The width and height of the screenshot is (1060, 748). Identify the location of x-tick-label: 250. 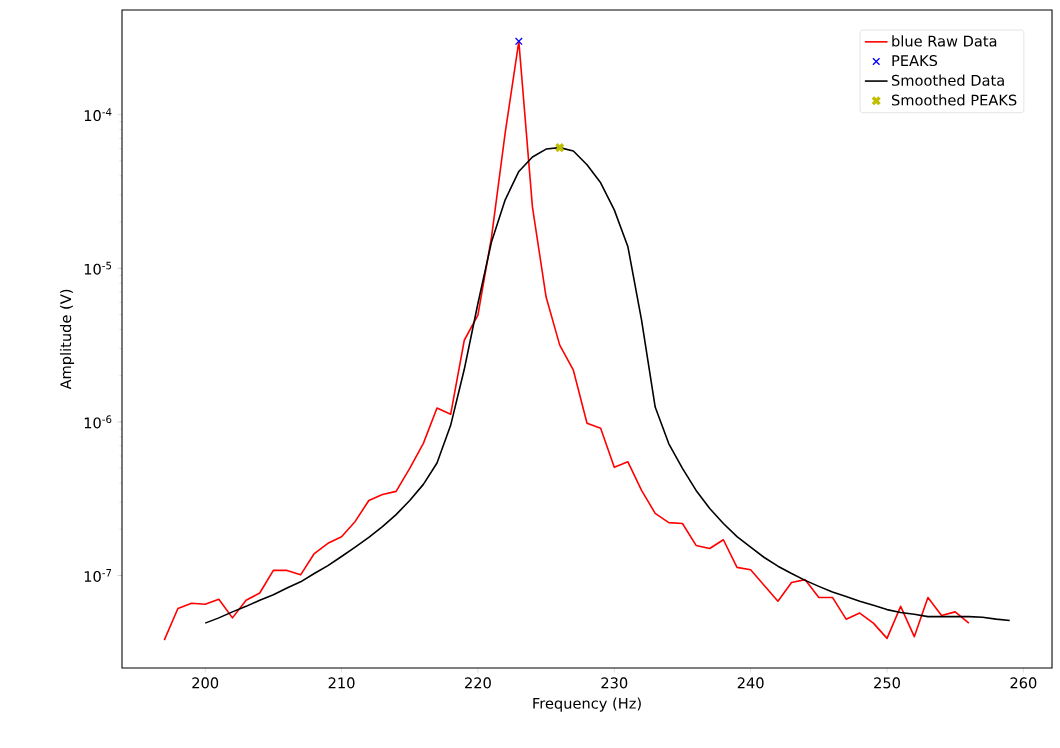
(887, 683).